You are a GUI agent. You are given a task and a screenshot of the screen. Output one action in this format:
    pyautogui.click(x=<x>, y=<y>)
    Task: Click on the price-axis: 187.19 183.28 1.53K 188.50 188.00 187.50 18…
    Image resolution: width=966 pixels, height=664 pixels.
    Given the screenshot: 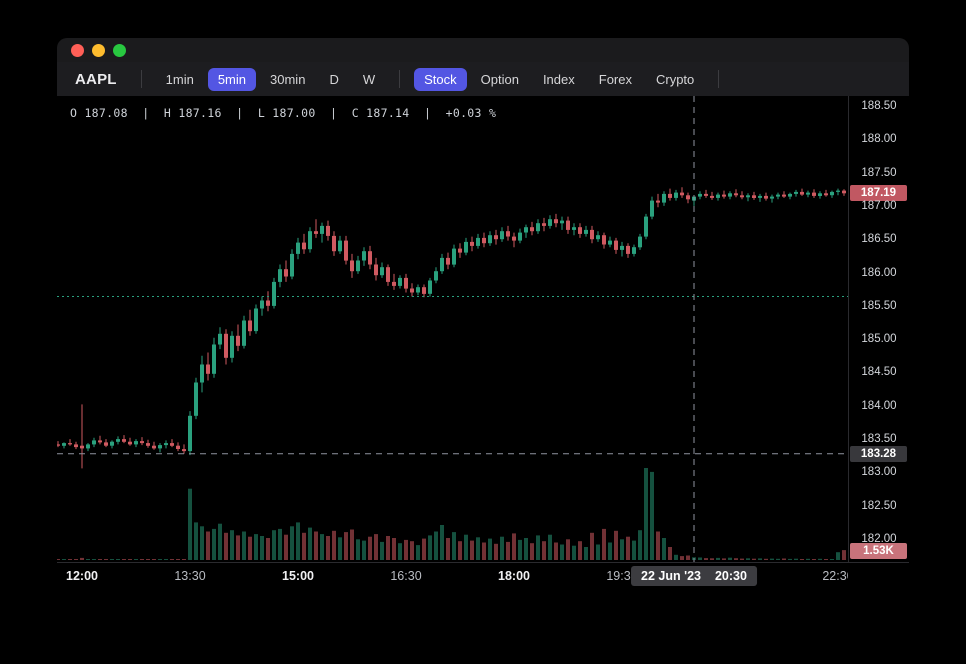 What is the action you would take?
    pyautogui.click(x=878, y=329)
    